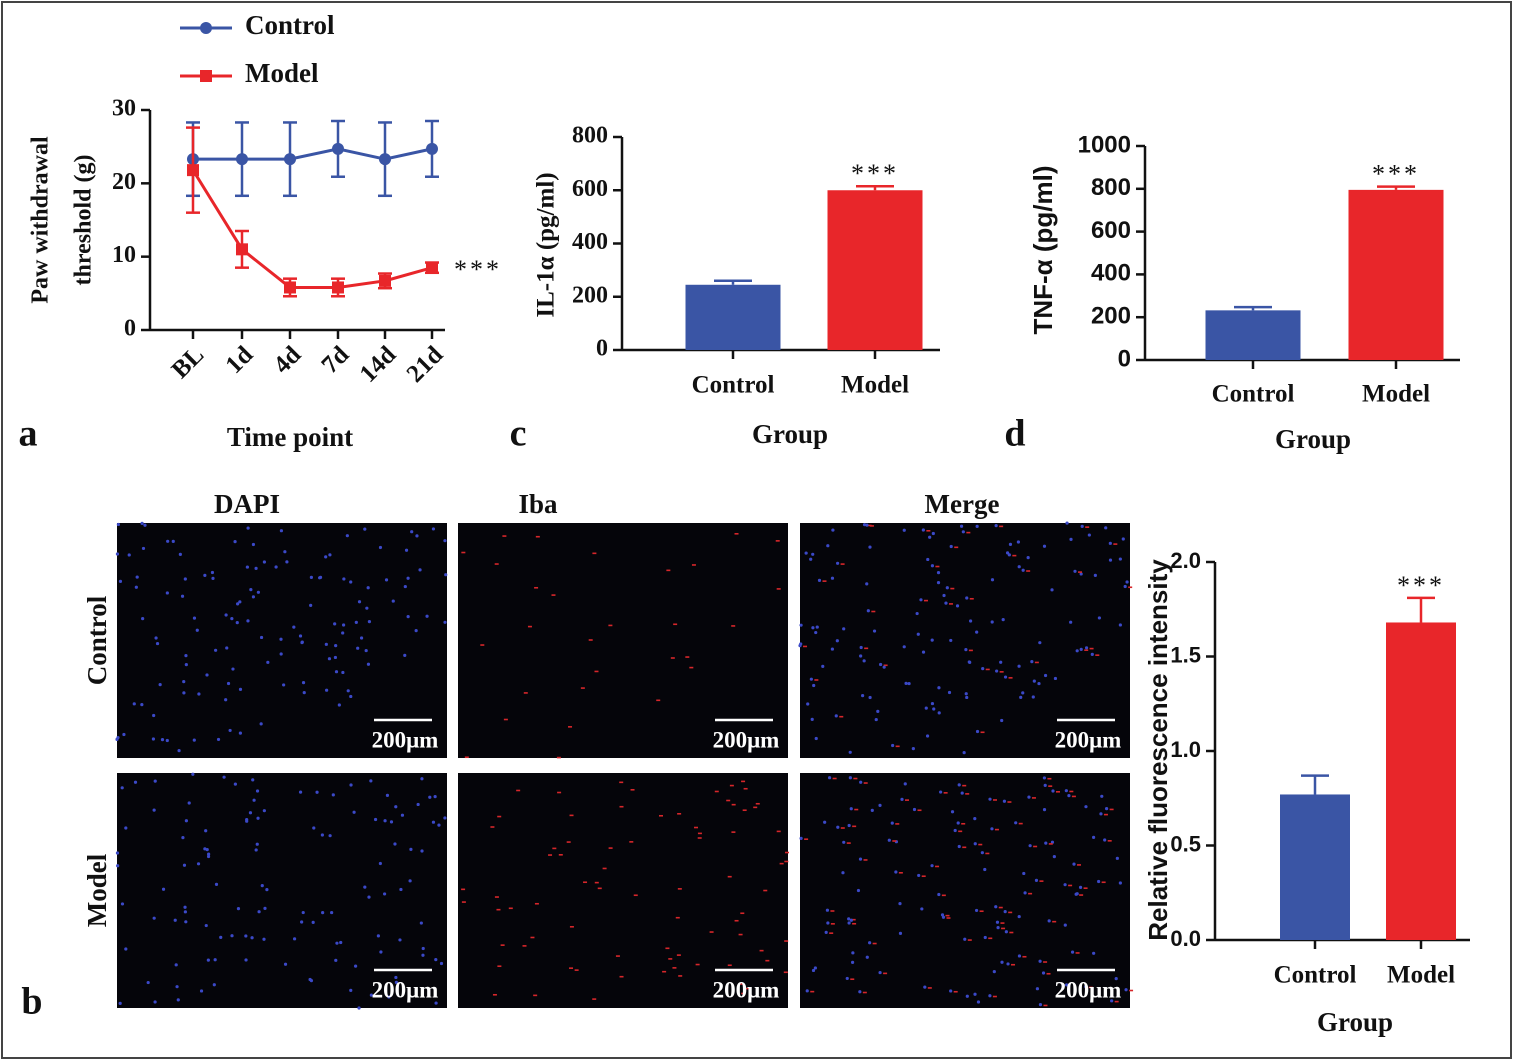 The width and height of the screenshot is (1513, 1060). Describe the element at coordinates (312, 229) in the screenshot. I see `series-line` at that location.